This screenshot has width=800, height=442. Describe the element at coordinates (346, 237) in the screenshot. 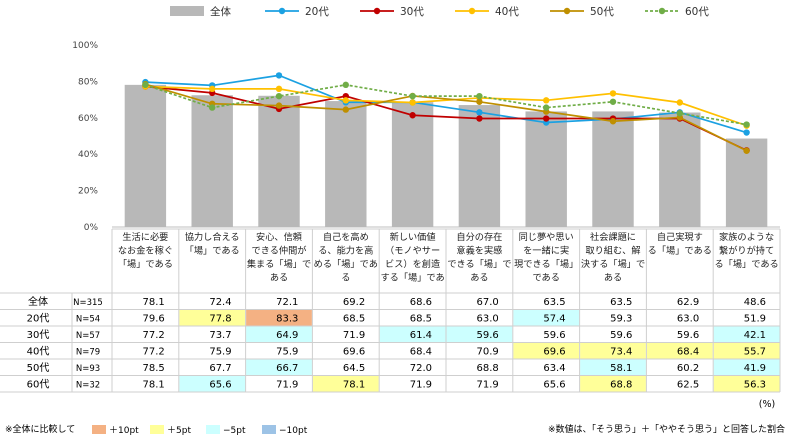

I see `category-label-line: 自己を高め` at that location.